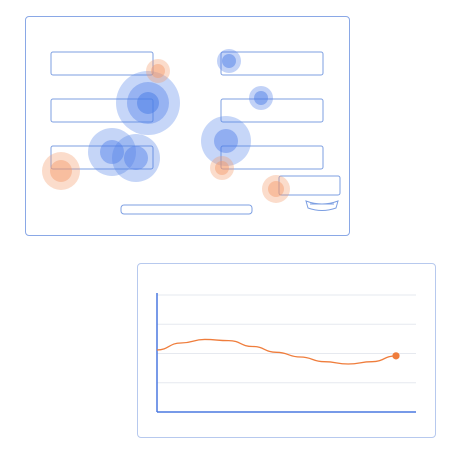 This screenshot has width=452, height=449. I want to click on series-end-point, so click(396, 356).